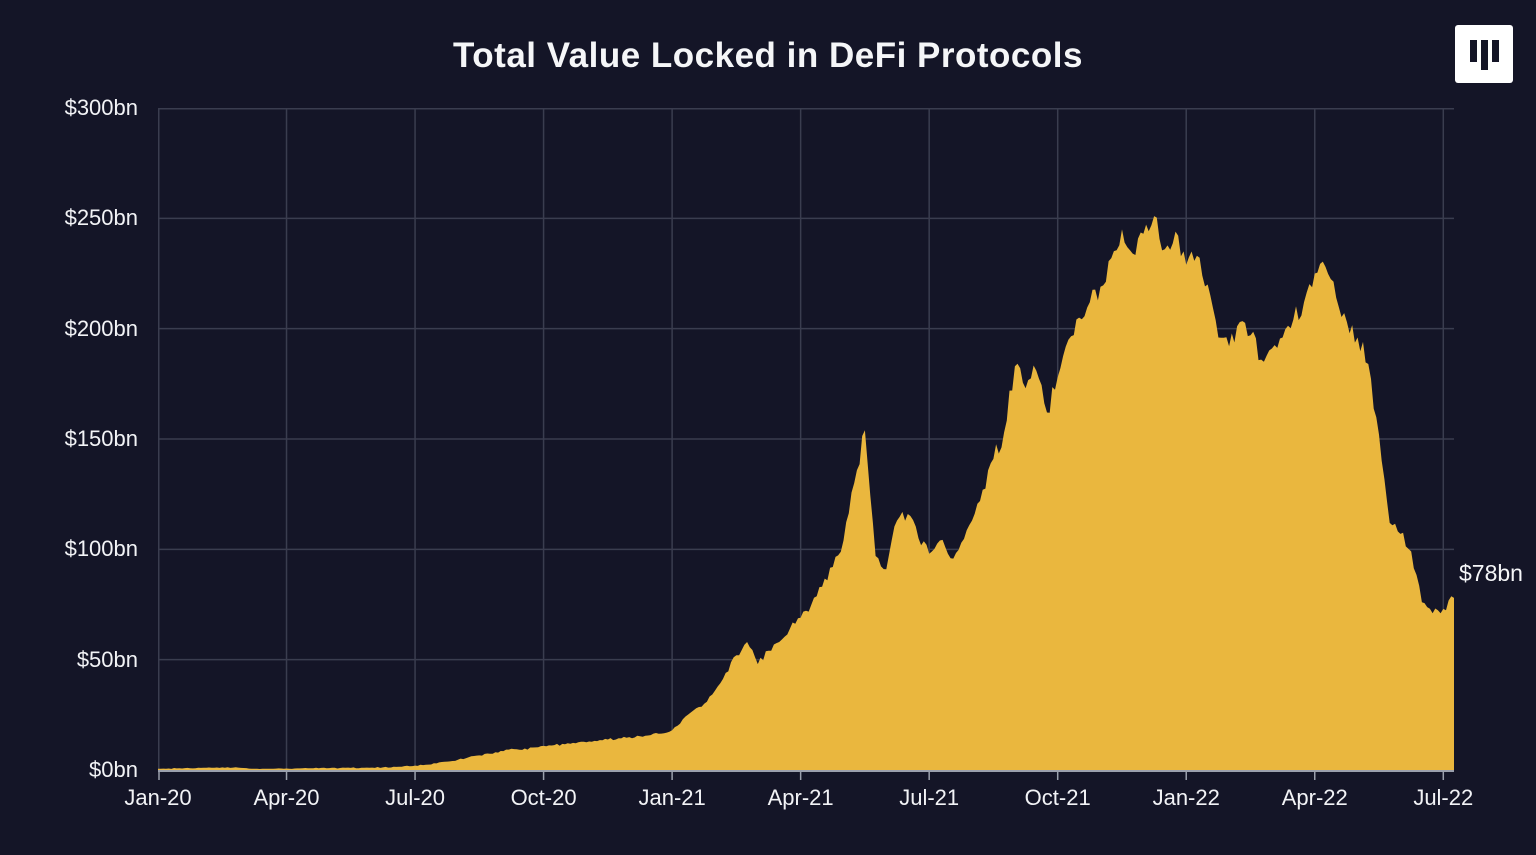 This screenshot has width=1536, height=855. What do you see at coordinates (113, 769) in the screenshot?
I see `y-tick-label: $0bn` at bounding box center [113, 769].